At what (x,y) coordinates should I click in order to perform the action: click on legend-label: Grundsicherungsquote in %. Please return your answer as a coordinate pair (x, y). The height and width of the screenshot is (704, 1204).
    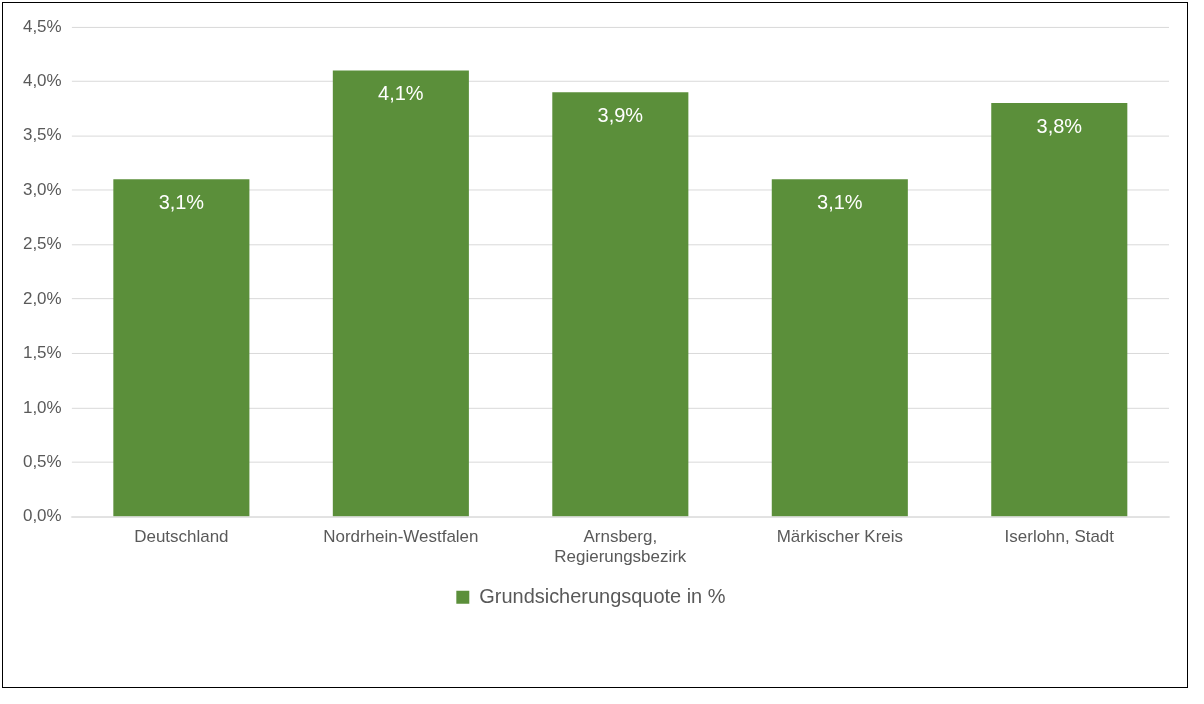
    Looking at the image, I should click on (602, 595).